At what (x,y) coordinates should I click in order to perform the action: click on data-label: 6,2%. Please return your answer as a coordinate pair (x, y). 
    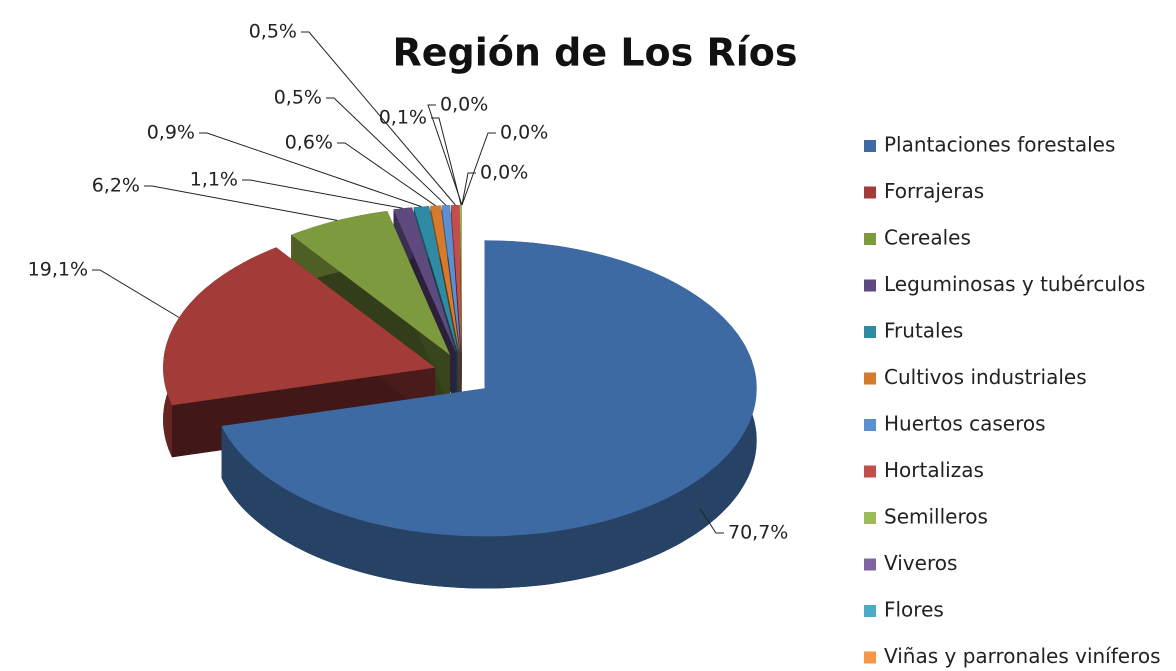
    Looking at the image, I should click on (116, 186).